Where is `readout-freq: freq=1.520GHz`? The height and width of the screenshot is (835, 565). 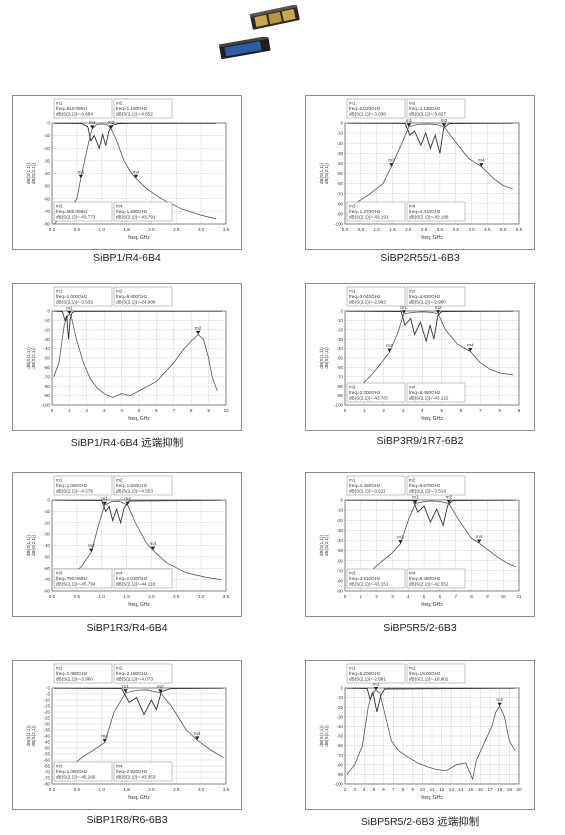 readout-freq: freq=1.520GHz is located at coordinates (132, 485).